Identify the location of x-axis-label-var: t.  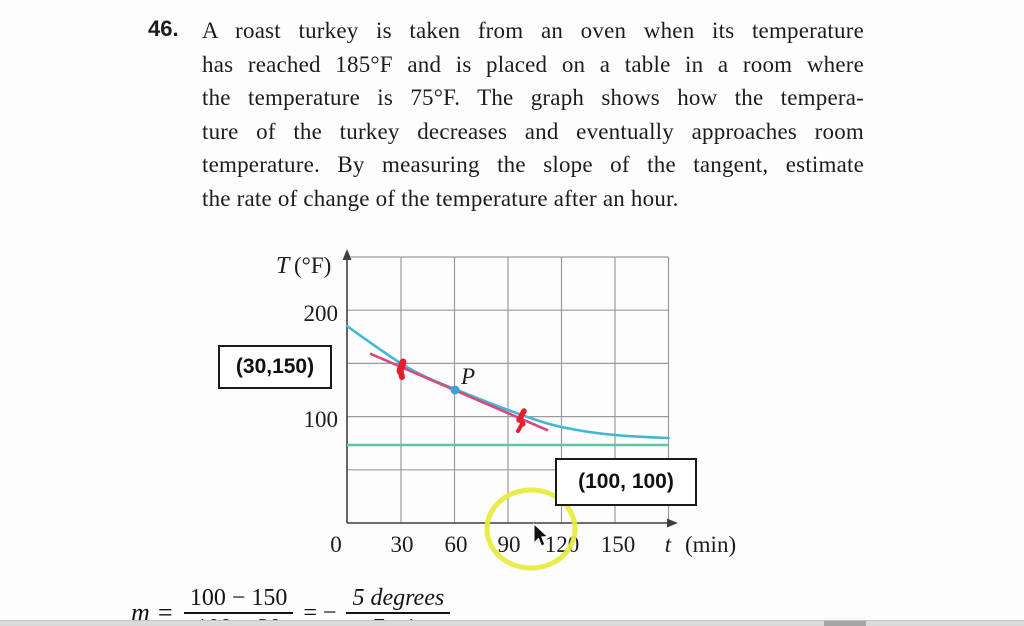
(668, 544).